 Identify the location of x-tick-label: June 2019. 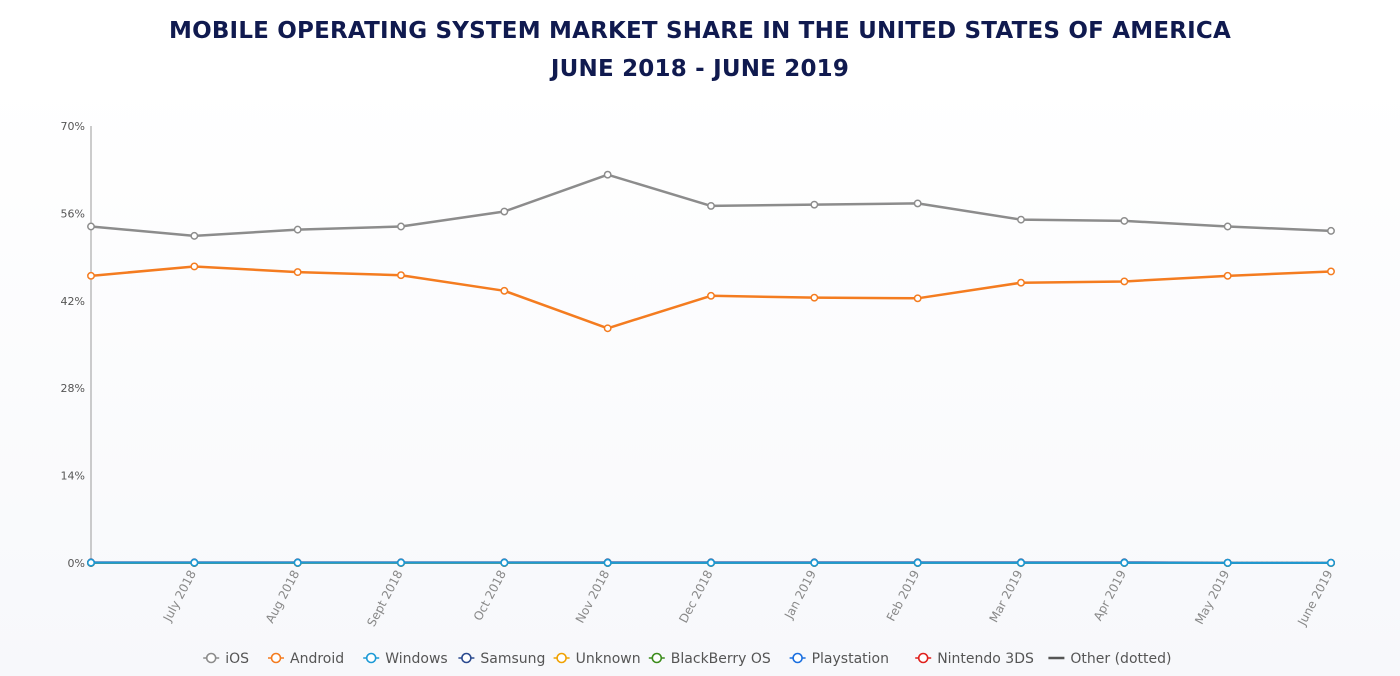
(1314, 598).